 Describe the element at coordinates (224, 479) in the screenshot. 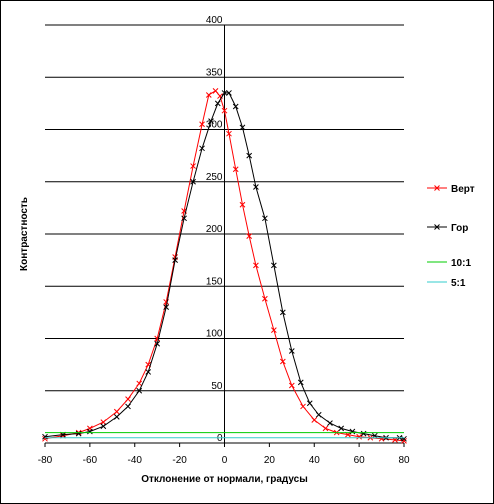

I see `x-axis-title: Отклонение от нормали, градусы` at that location.